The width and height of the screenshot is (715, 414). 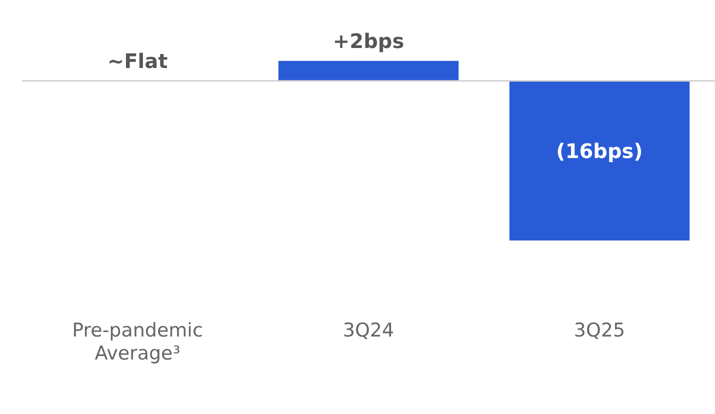 I want to click on data-label: ~Flat, so click(x=137, y=61).